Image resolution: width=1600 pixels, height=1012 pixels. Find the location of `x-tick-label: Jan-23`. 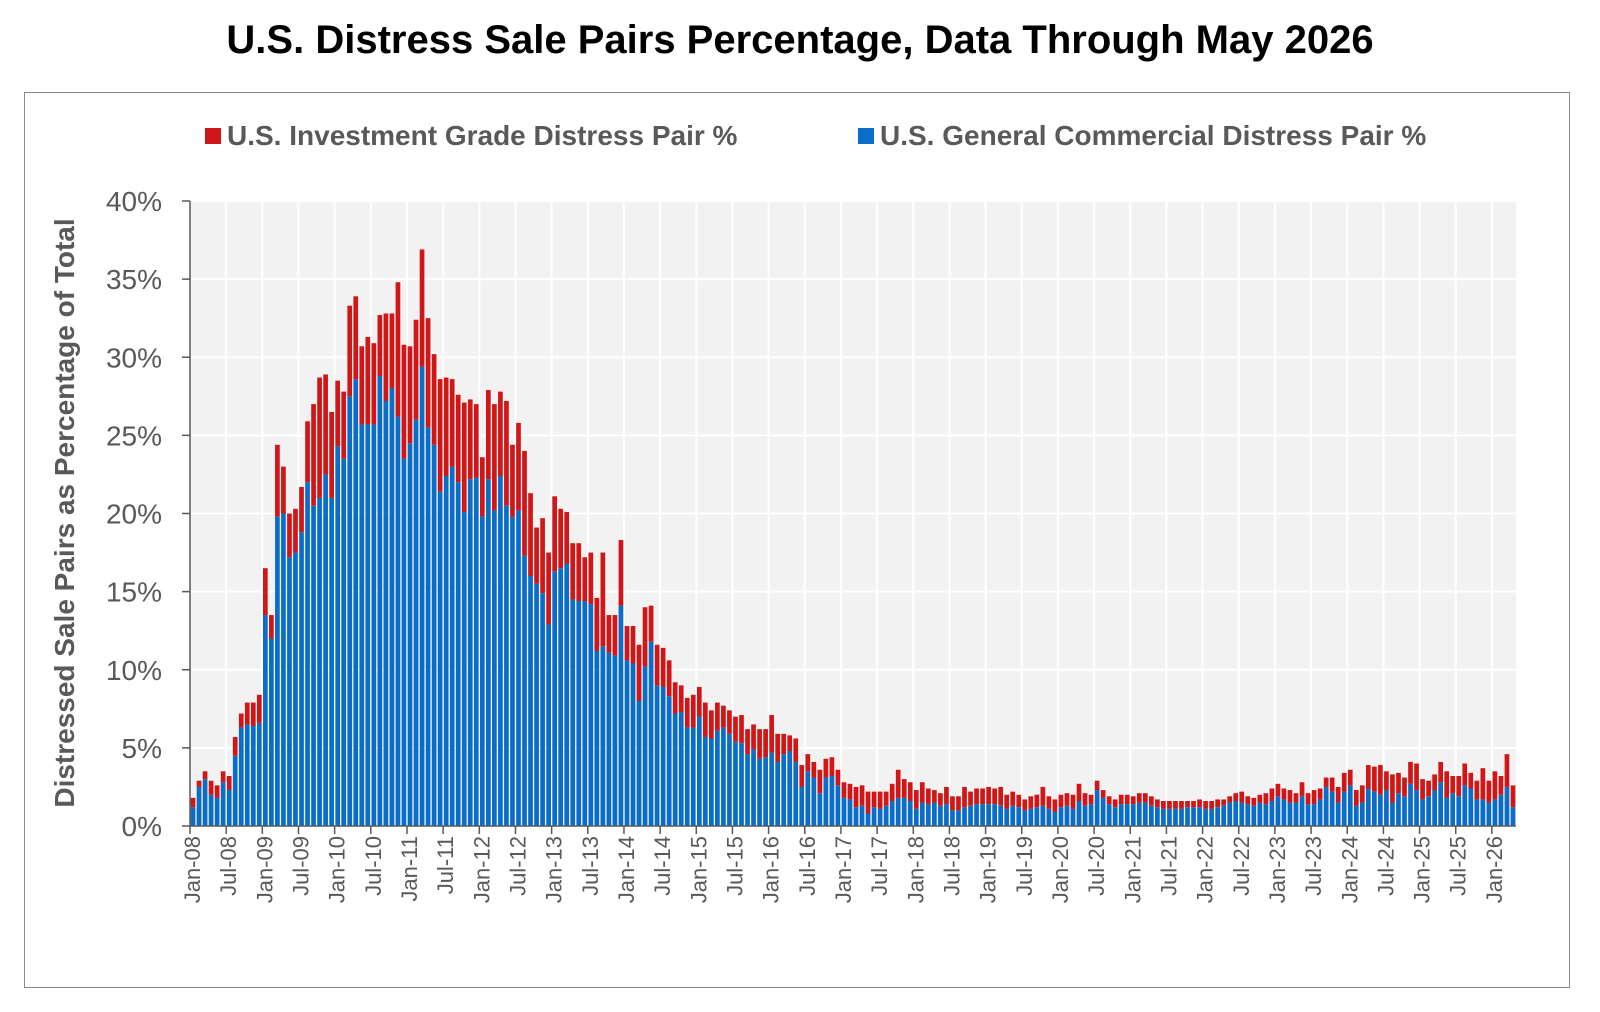

x-tick-label: Jan-23 is located at coordinates (1277, 869).